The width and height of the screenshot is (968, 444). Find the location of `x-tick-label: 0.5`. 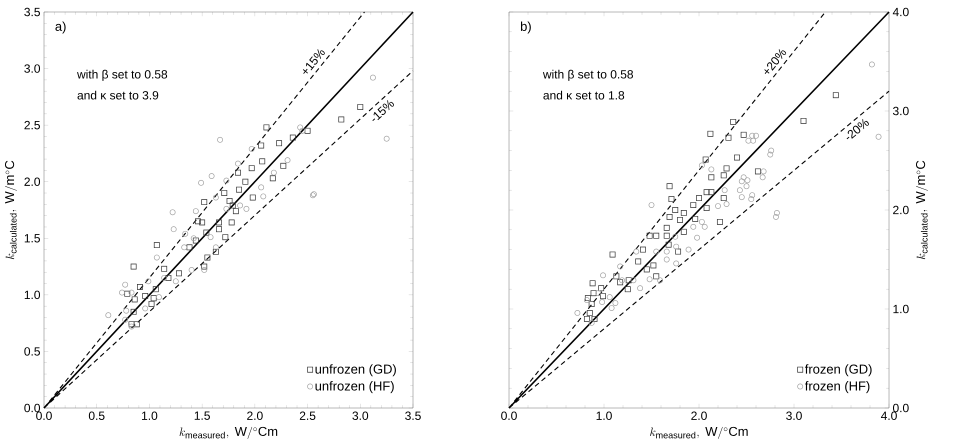

x-tick-label: 0.5 is located at coordinates (96, 416).